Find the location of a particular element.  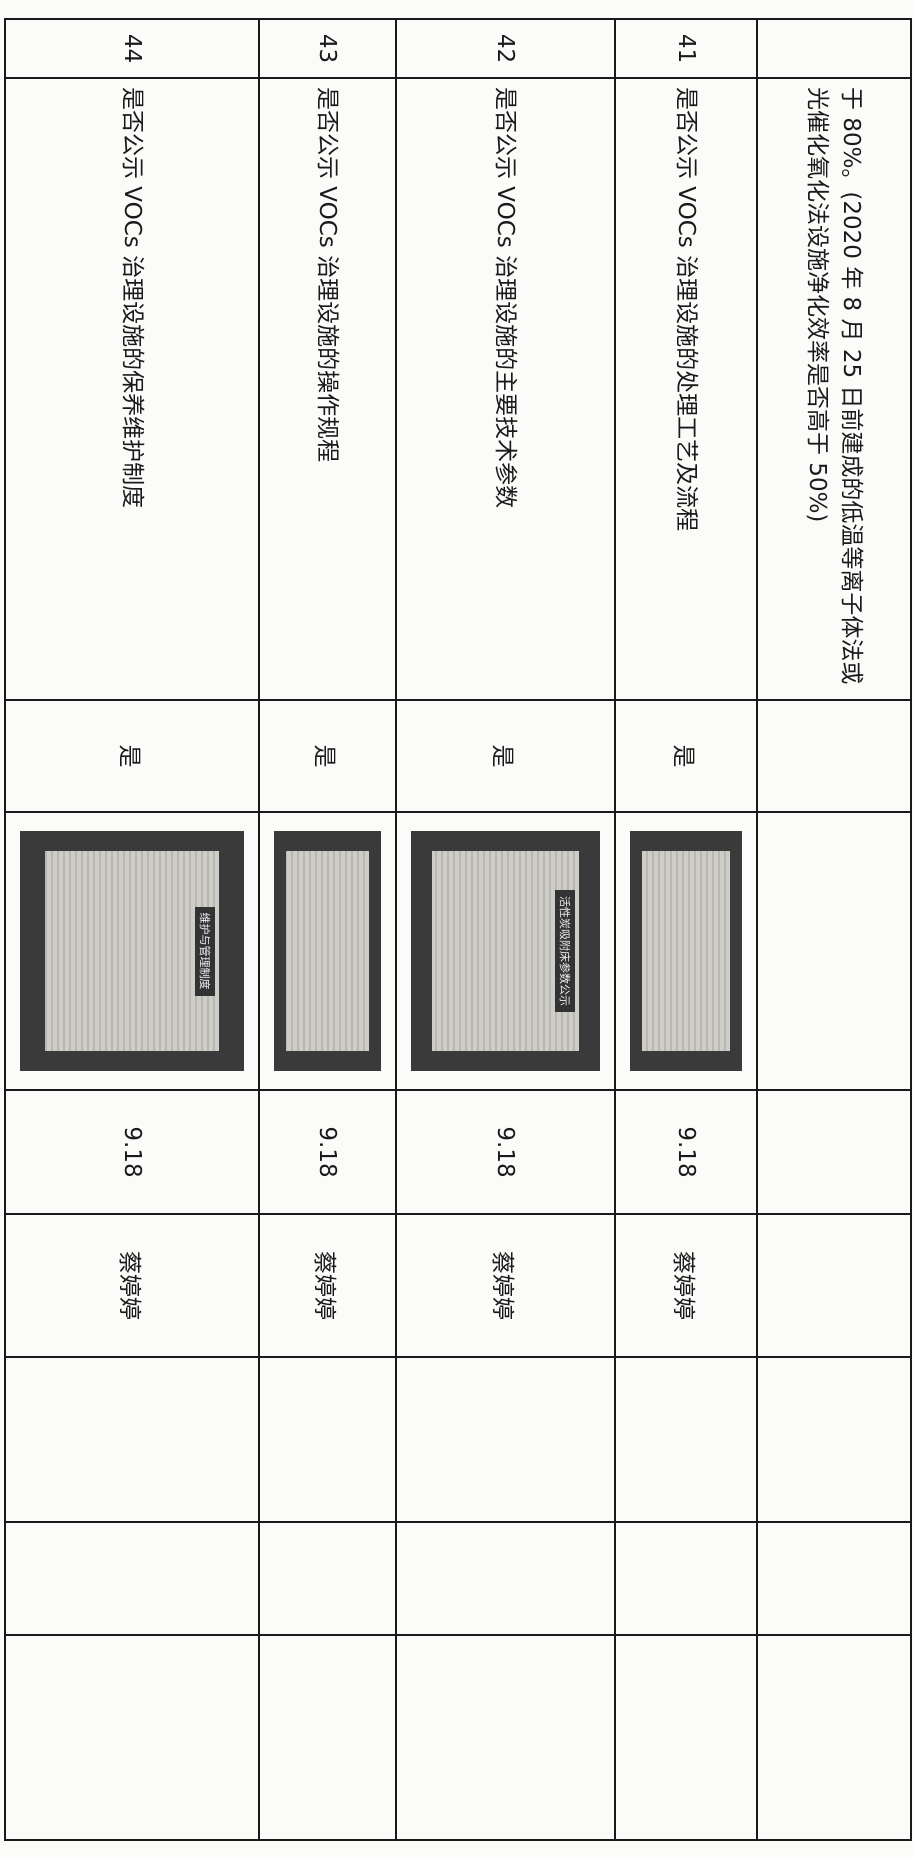

item-cell: 是否公示 VOCs 治理设施的保养维护制度 is located at coordinates (132, 389).